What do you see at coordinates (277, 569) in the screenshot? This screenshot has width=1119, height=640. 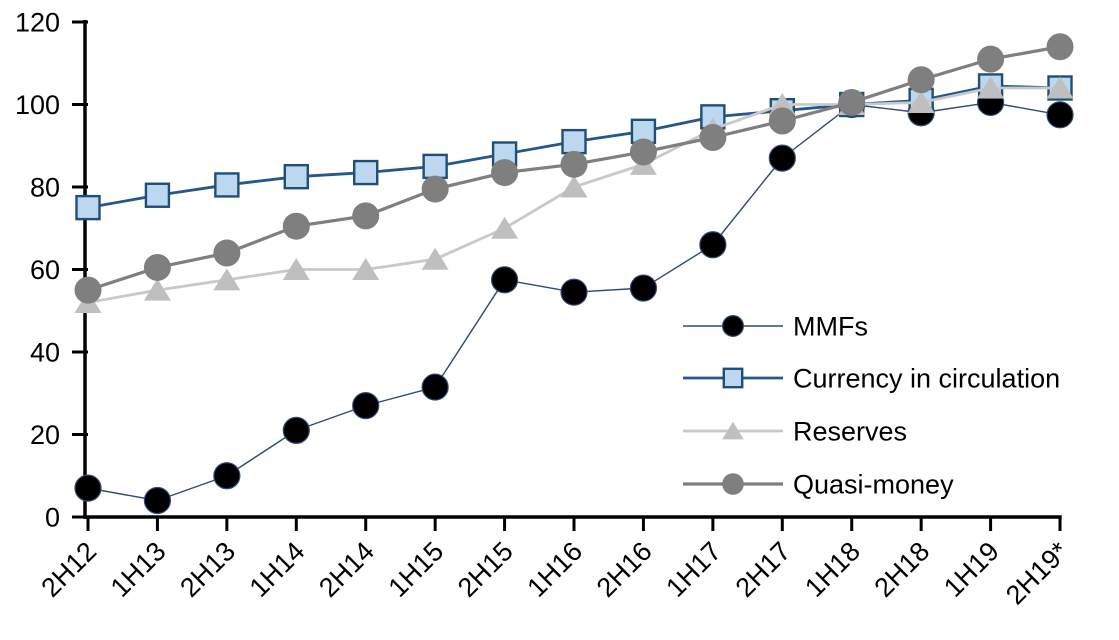 I see `x-axis-tick-label: 1H14` at bounding box center [277, 569].